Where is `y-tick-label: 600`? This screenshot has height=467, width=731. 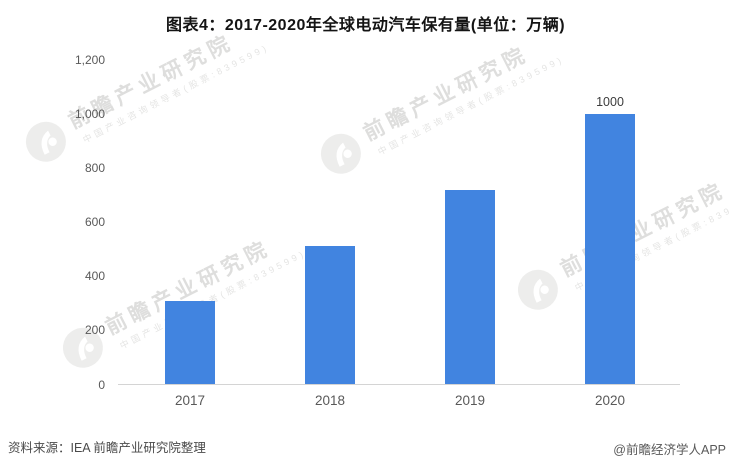 y-tick-label: 600 is located at coordinates (94, 222).